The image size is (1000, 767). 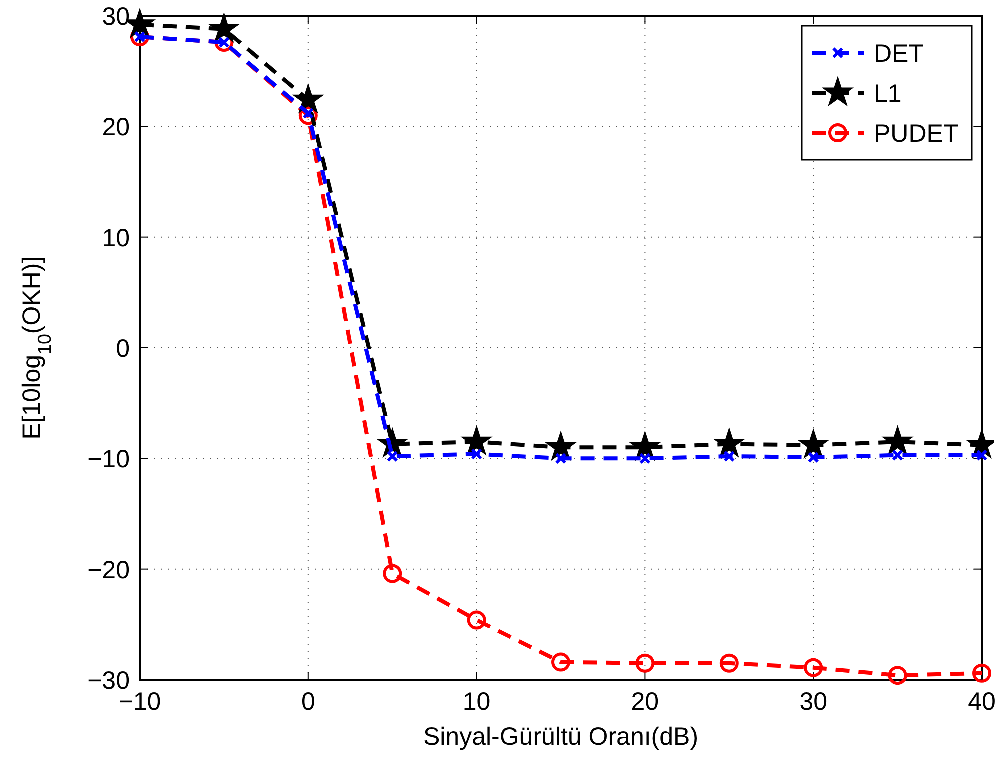 I want to click on y-tick-label: 30, so click(x=116, y=17).